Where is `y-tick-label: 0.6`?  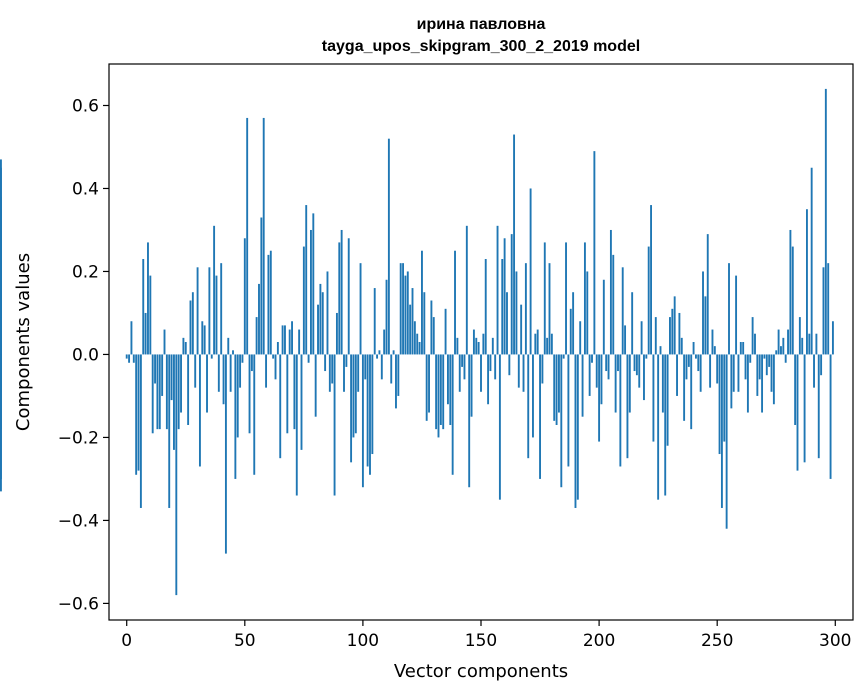
y-tick-label: 0.6 is located at coordinates (85, 106).